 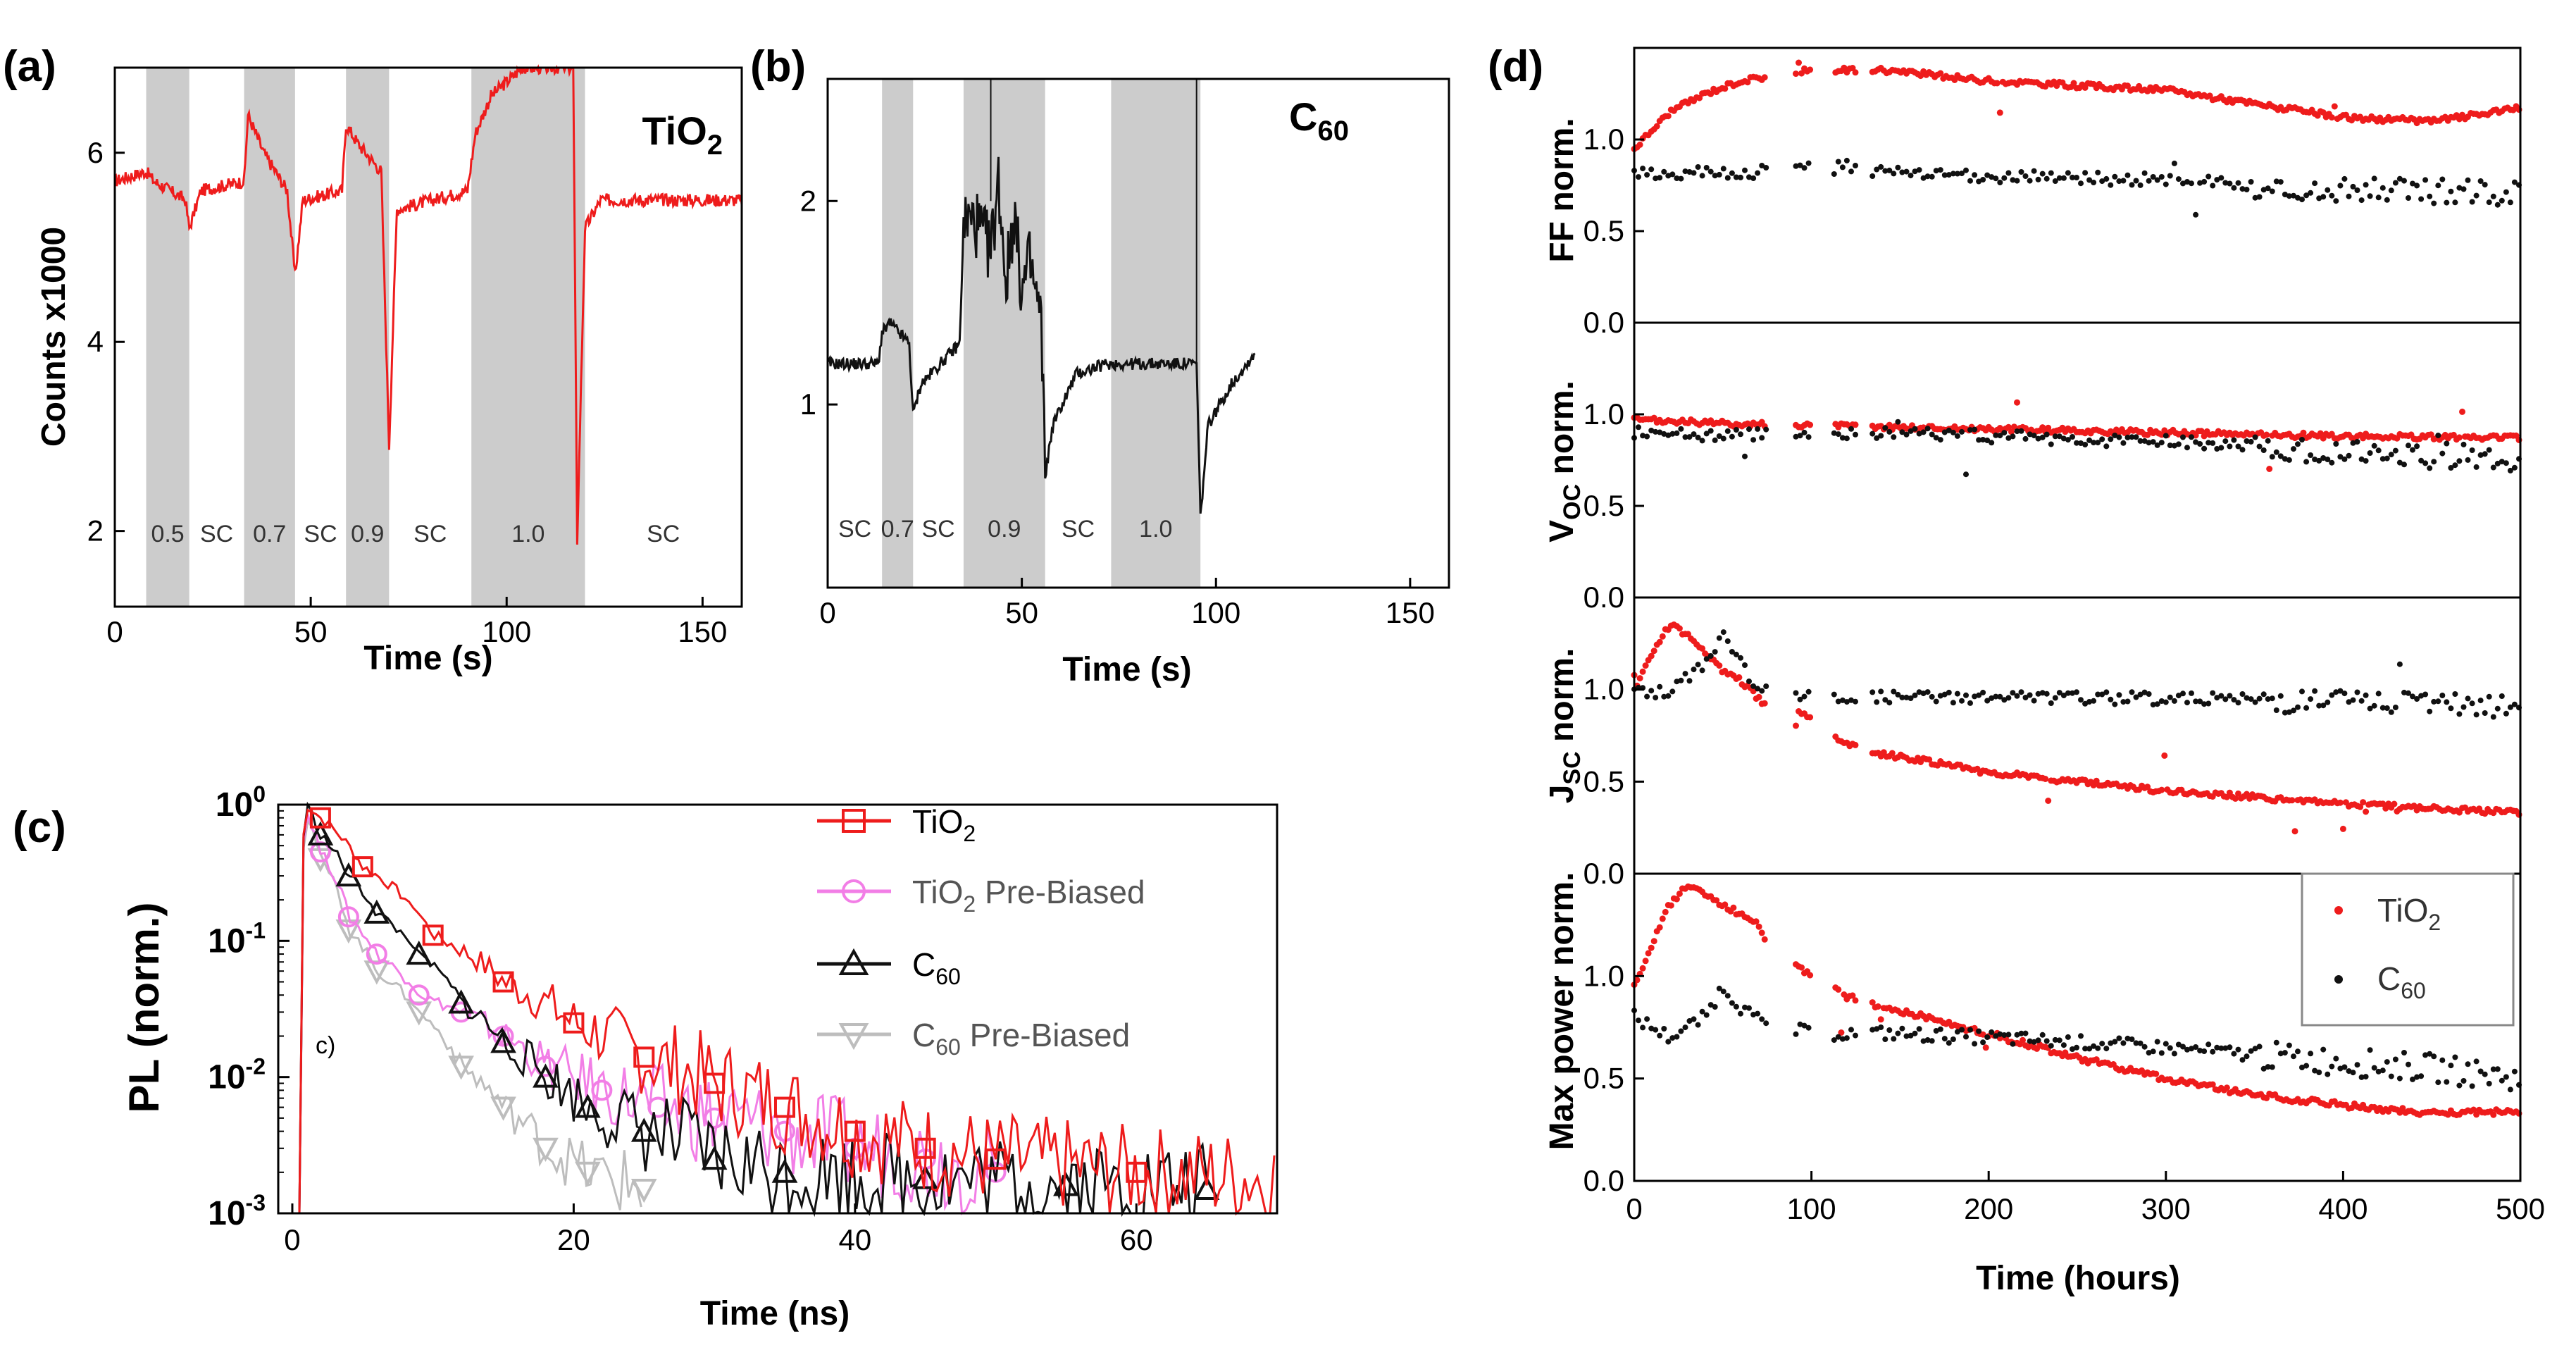 I want to click on legend-entry-c60-prebiased: C60 Pre-Biased, so click(x=973, y=1038).